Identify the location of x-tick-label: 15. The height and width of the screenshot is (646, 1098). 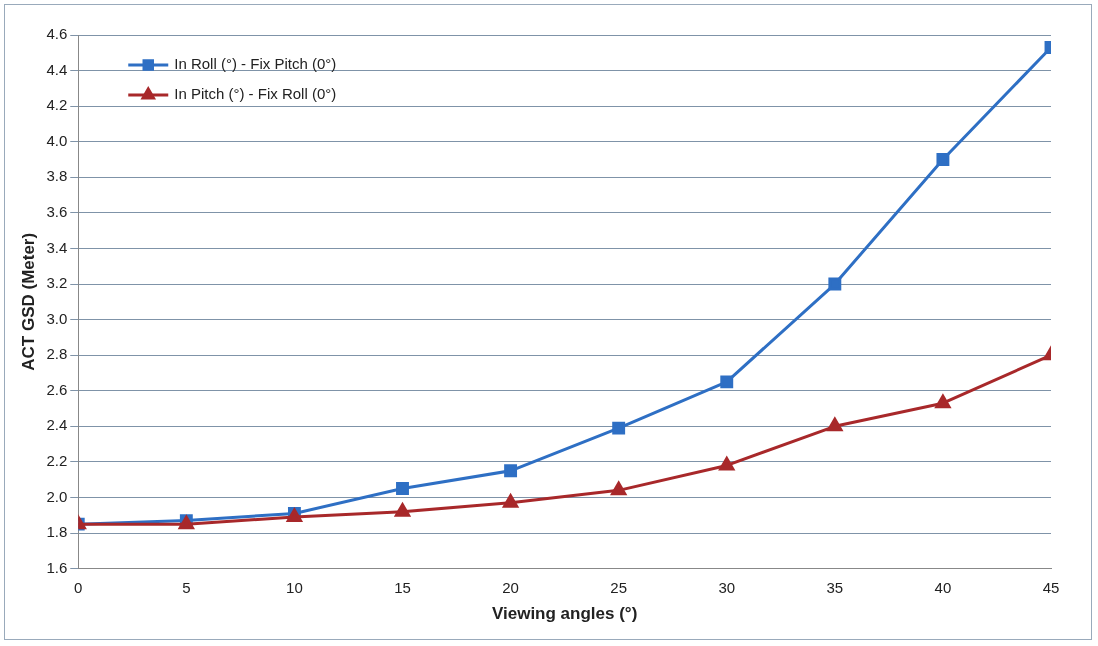
(402, 587).